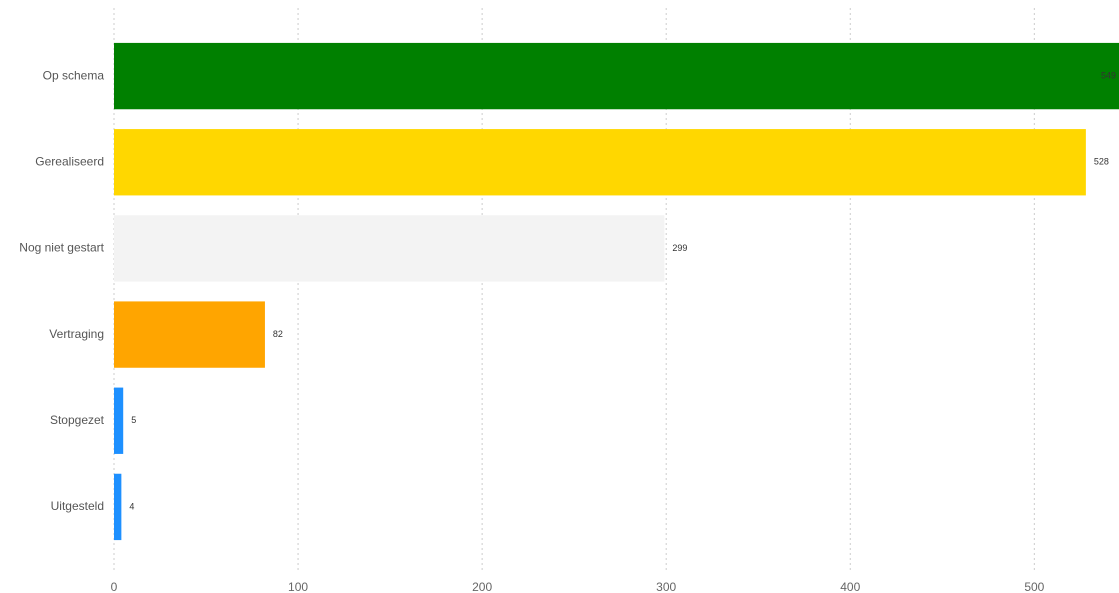  What do you see at coordinates (77, 506) in the screenshot?
I see `category-label: Uitgesteld` at bounding box center [77, 506].